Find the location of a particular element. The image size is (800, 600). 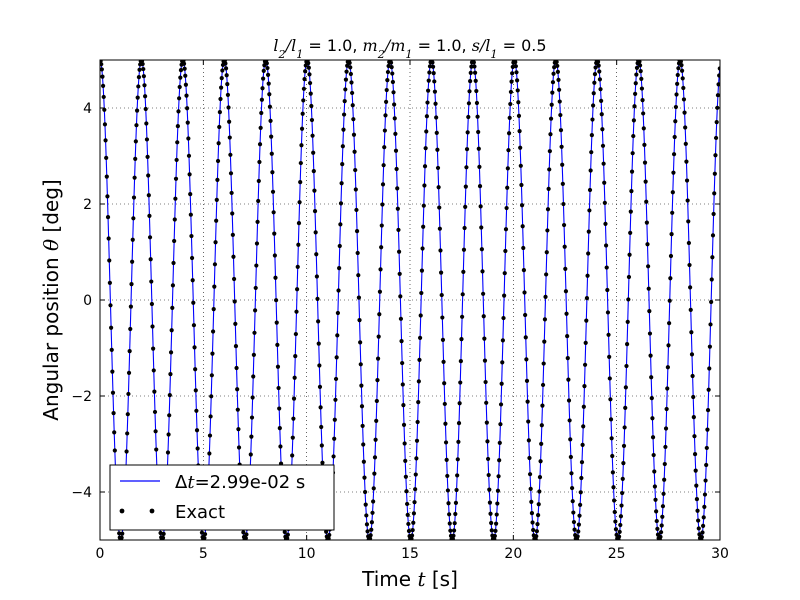

legend-entry-numerical: Δt=2.99e-02 s is located at coordinates (240, 482).